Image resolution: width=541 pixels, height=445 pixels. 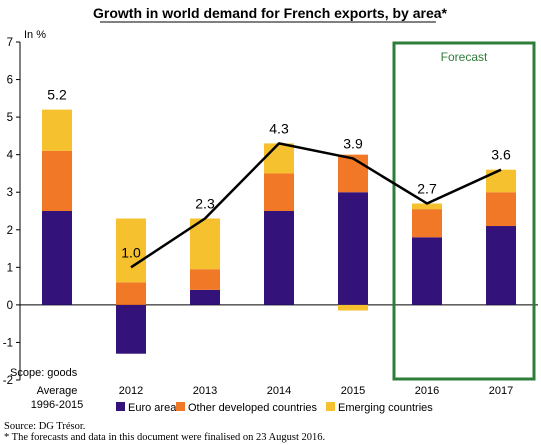 What do you see at coordinates (10, 81) in the screenshot?
I see `y-tick-label: 6` at bounding box center [10, 81].